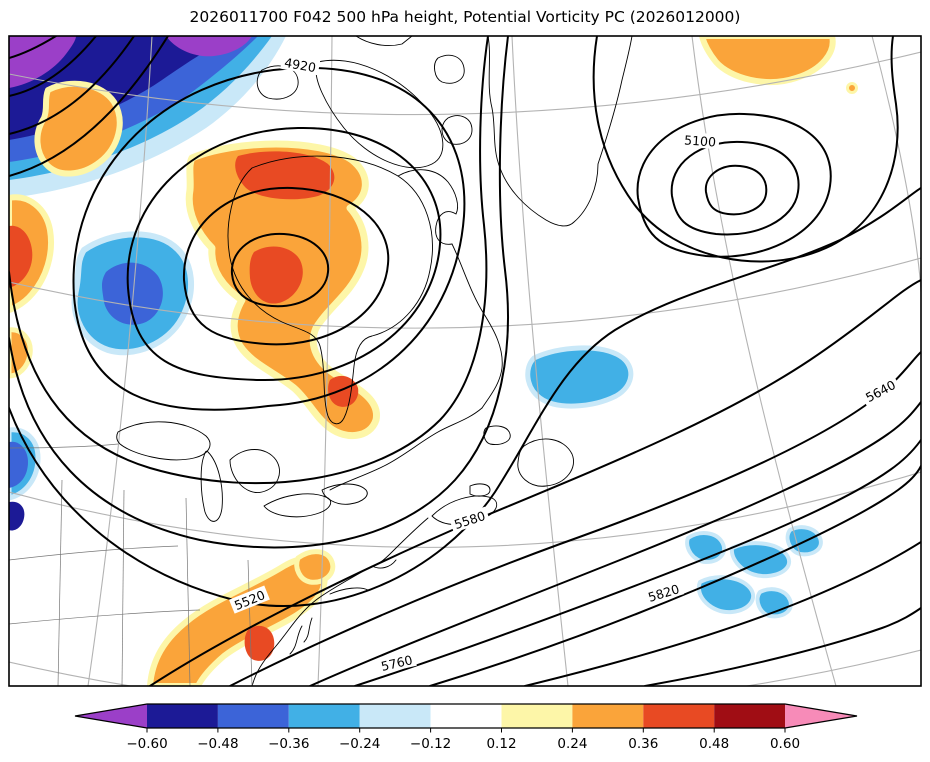 The width and height of the screenshot is (930, 762). I want to click on contour-label: 5100, so click(700, 140).